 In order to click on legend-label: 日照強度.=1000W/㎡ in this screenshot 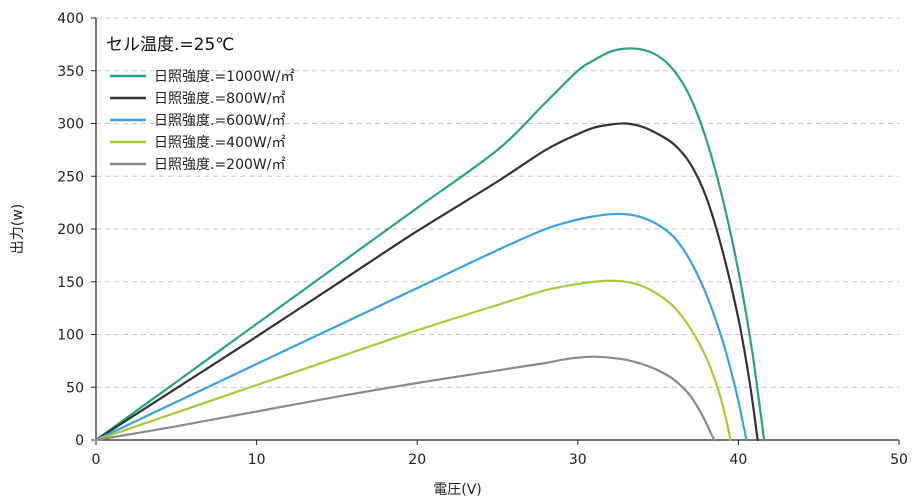, I will do `click(224, 77)`.